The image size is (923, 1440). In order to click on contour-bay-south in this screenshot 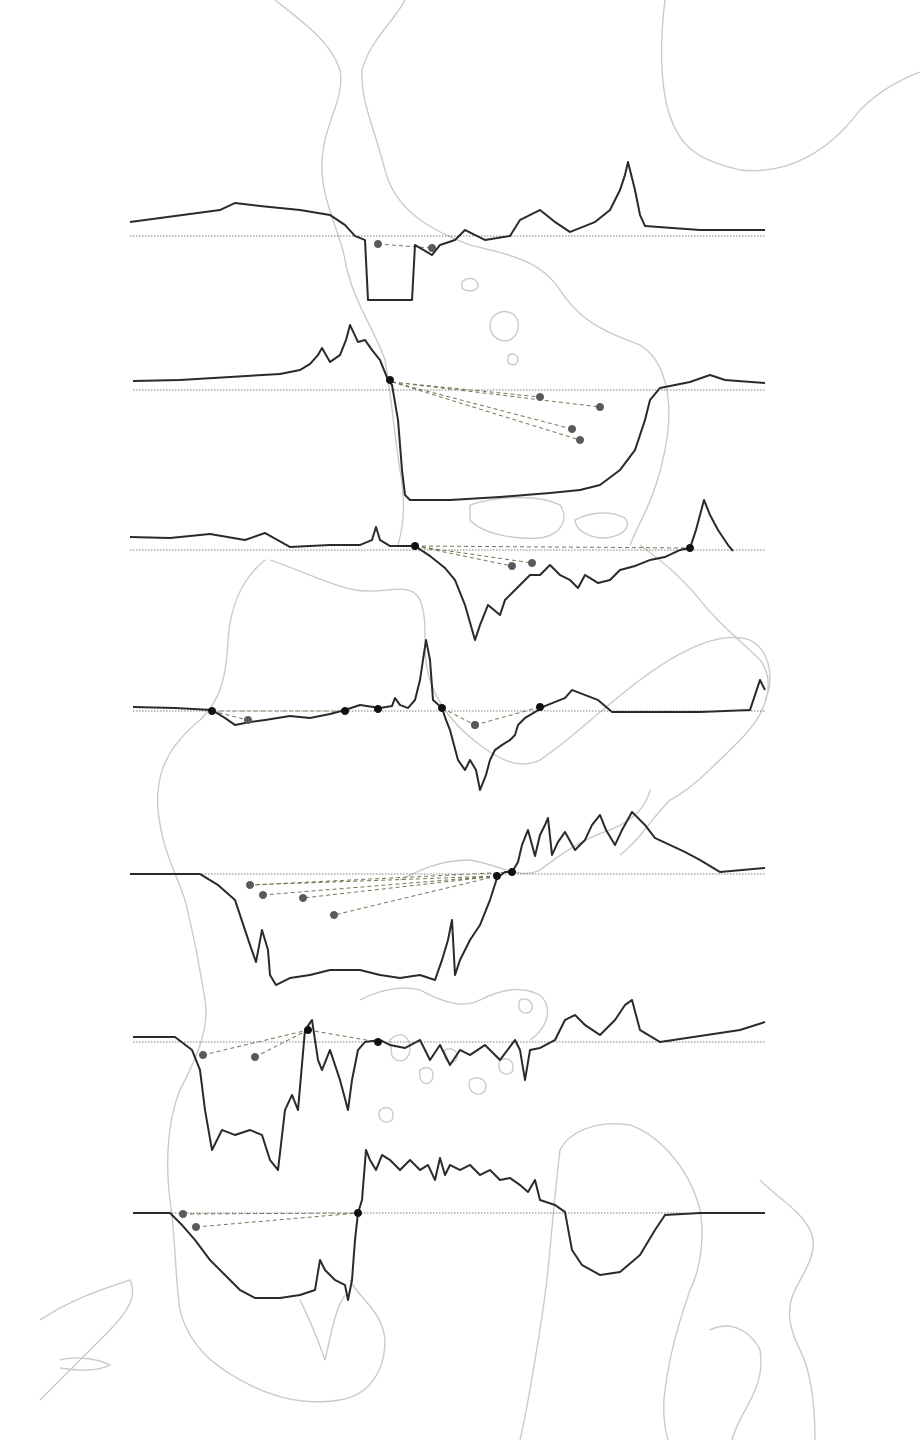, I will do `click(631, 1281)`.